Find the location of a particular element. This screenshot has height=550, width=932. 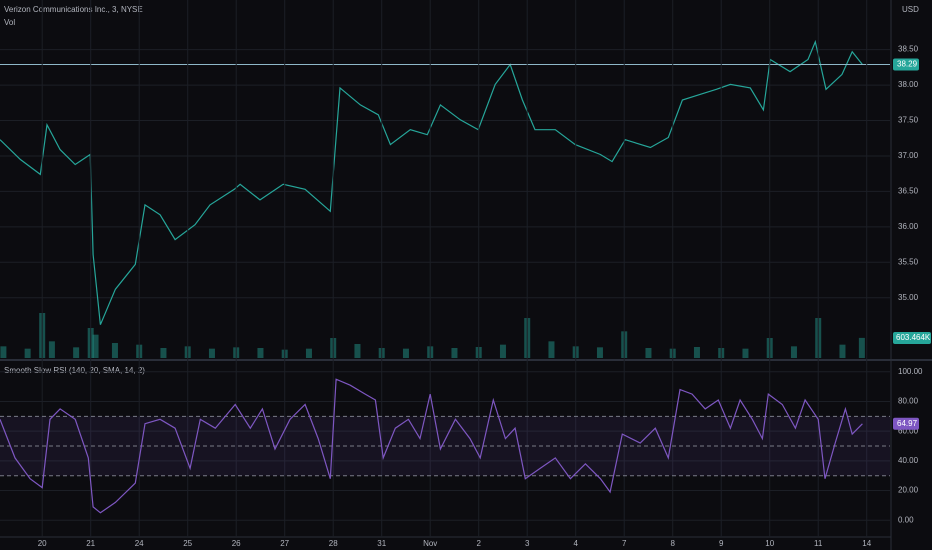

x-tick-label: 26 is located at coordinates (236, 543).